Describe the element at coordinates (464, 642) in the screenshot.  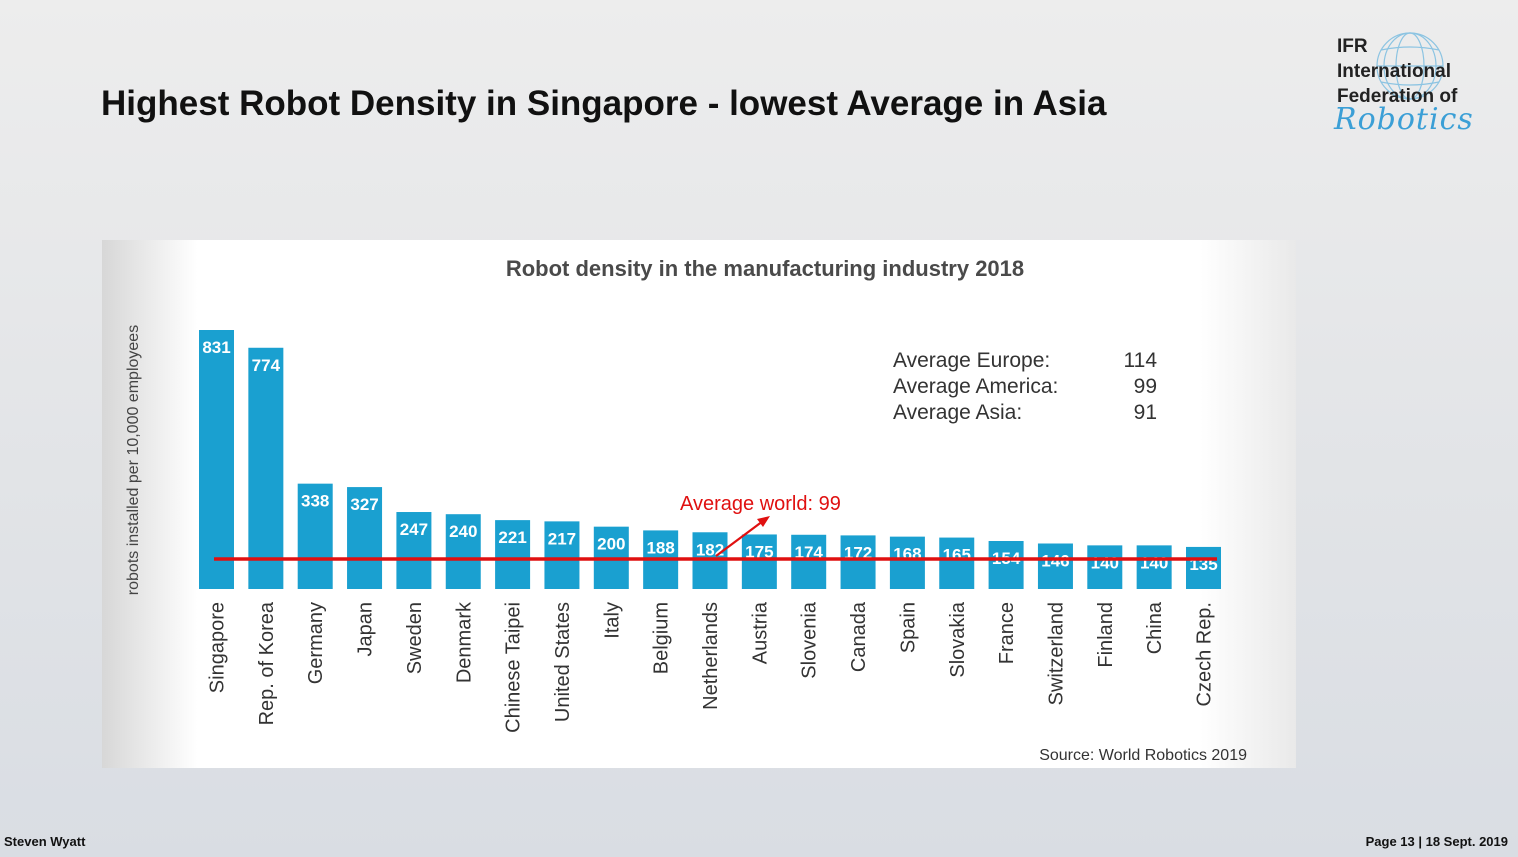
I see `category-label-5: Denmark` at that location.